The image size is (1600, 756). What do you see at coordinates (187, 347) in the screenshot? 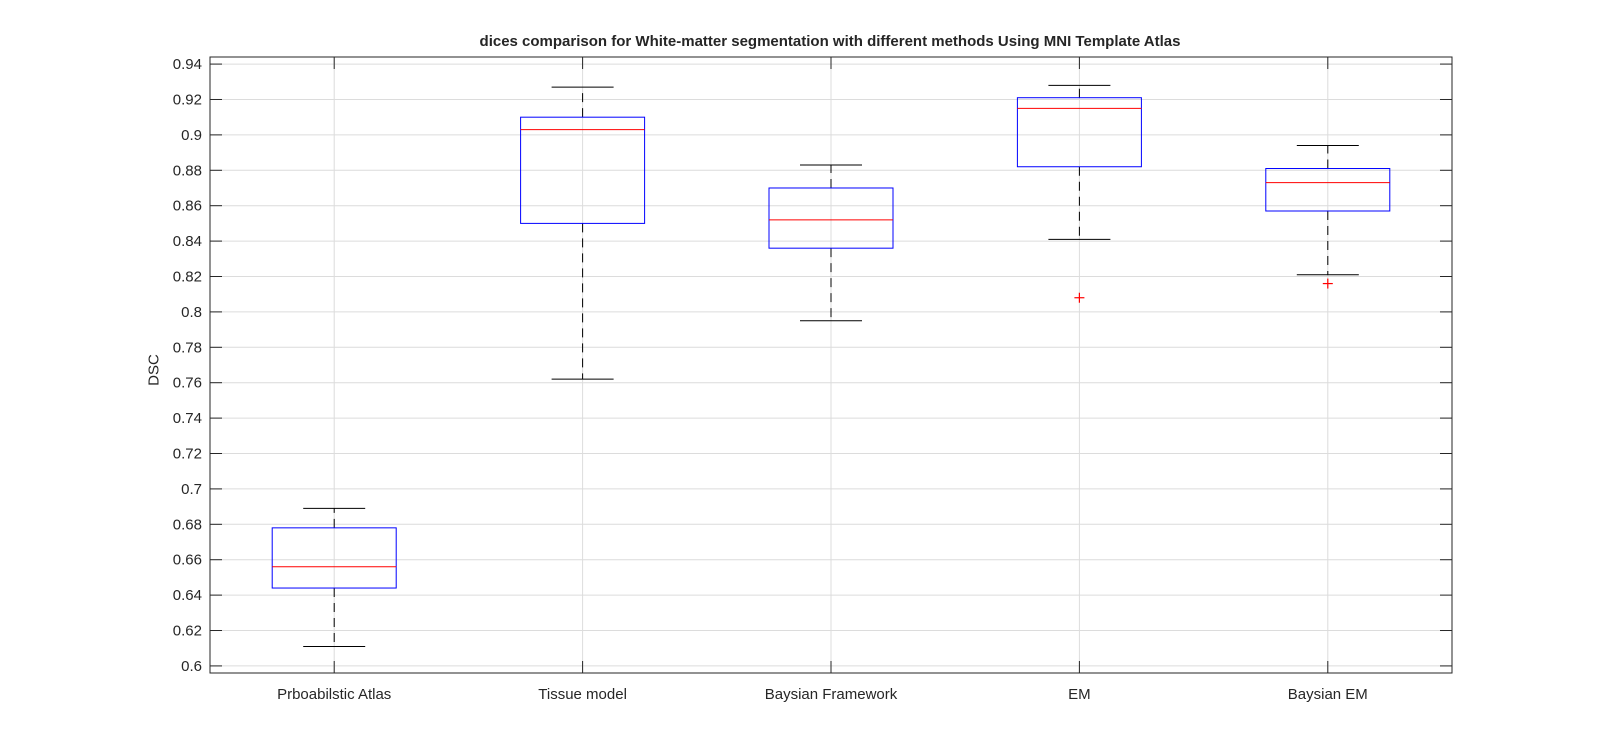
I see `y-tick-label: 0.78` at bounding box center [187, 347].